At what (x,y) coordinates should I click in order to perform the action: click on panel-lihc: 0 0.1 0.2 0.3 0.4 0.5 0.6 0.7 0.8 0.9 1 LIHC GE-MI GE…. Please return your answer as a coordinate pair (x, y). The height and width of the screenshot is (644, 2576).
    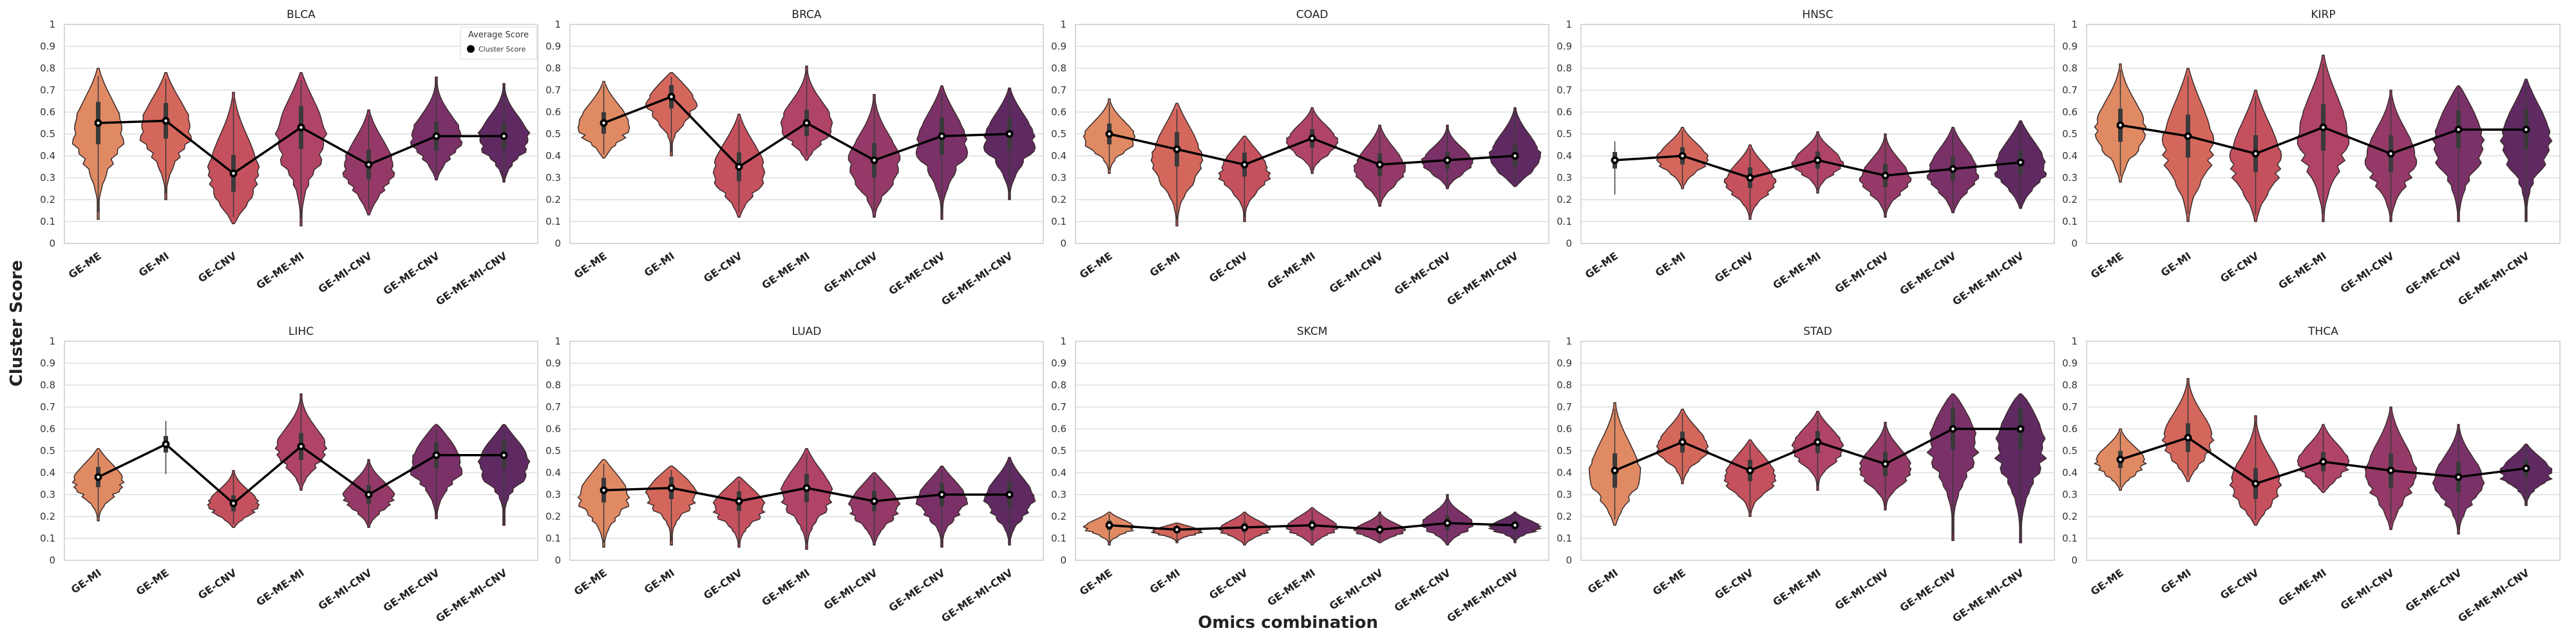
    Looking at the image, I should click on (289, 475).